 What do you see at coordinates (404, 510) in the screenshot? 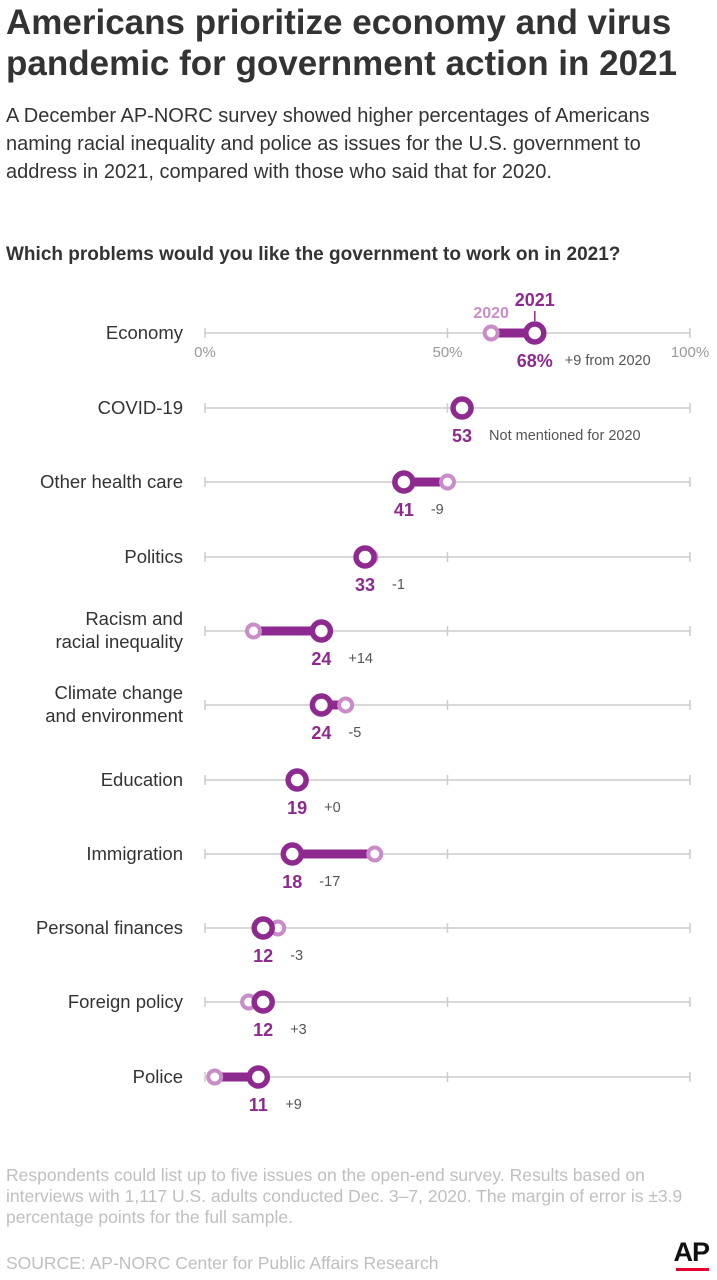
I see `value-label: 41` at bounding box center [404, 510].